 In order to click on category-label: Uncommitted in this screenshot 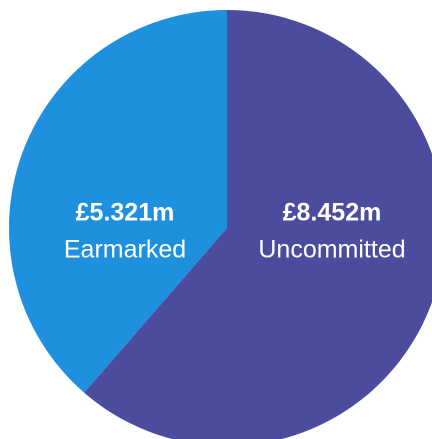, I will do `click(331, 250)`.